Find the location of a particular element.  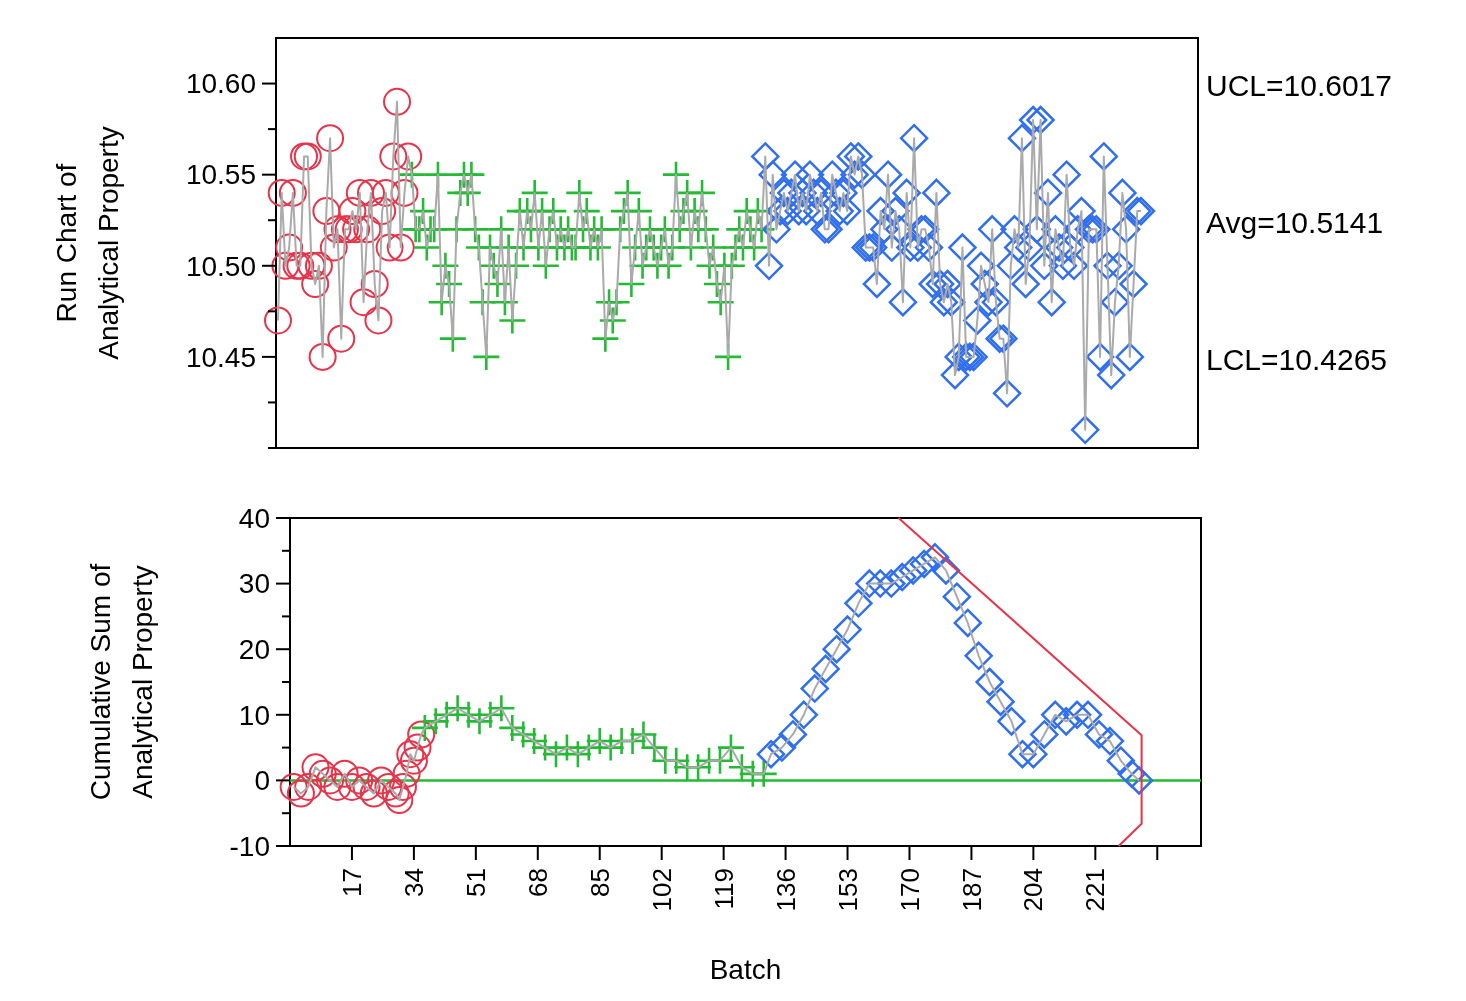

x-tick-label: 170 is located at coordinates (909, 890).